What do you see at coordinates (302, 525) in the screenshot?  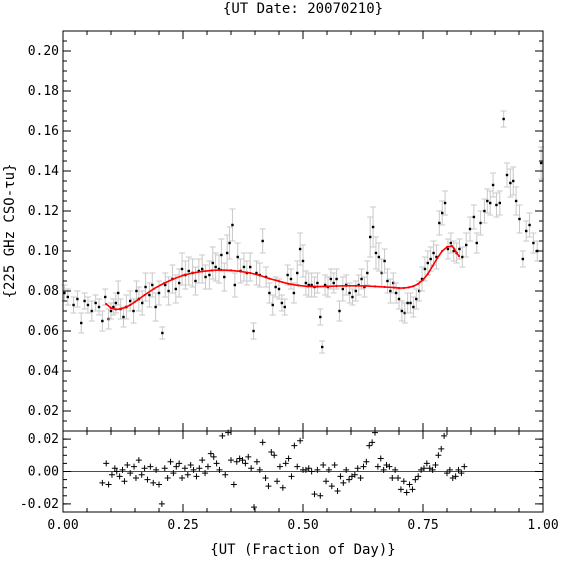 I see `x-tick-label: 0.50` at bounding box center [302, 525].